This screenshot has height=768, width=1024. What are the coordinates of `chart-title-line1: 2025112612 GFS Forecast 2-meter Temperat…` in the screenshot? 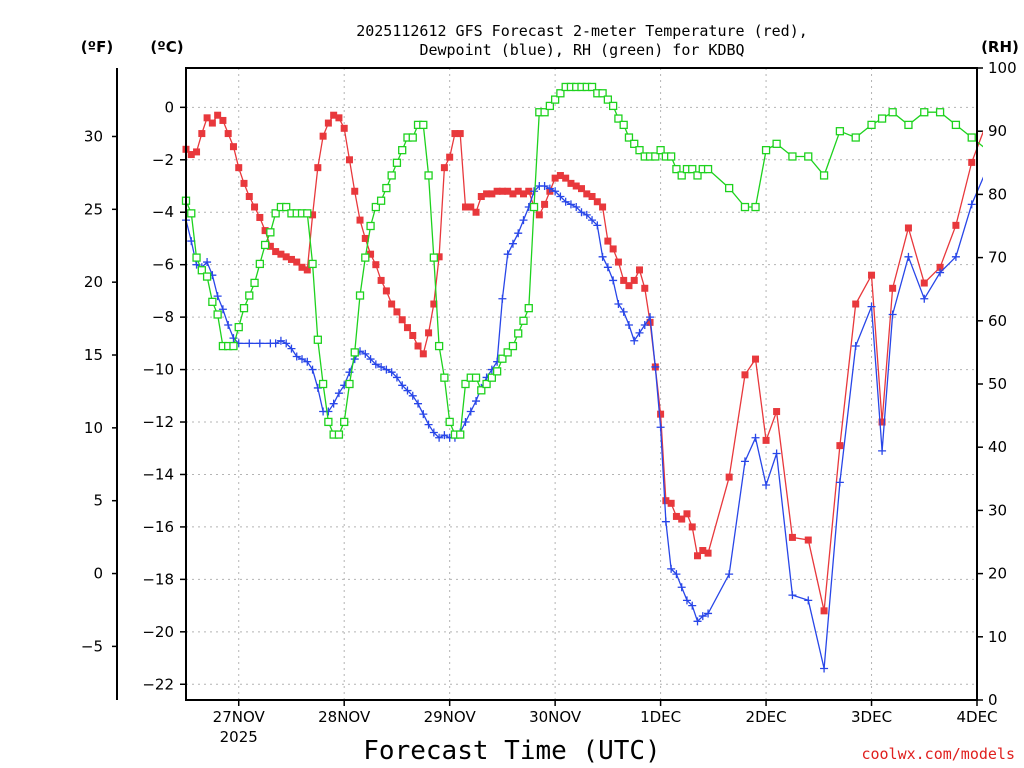 It's located at (582, 31).